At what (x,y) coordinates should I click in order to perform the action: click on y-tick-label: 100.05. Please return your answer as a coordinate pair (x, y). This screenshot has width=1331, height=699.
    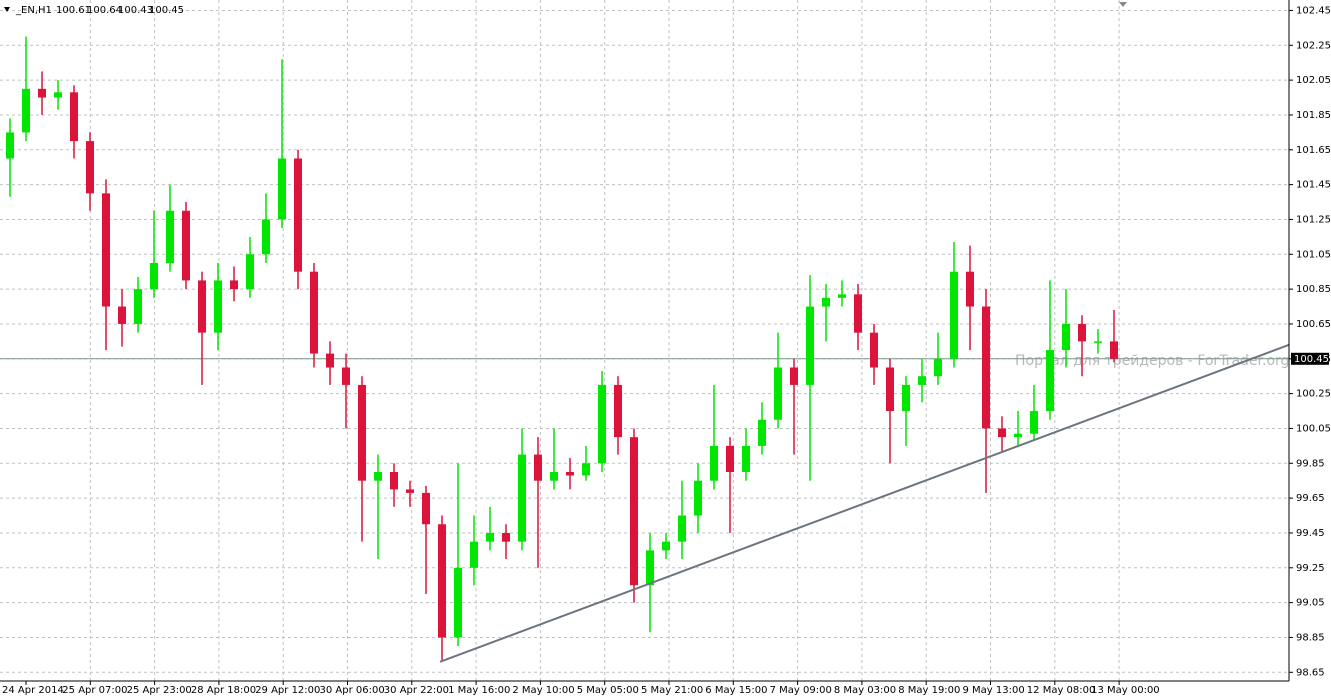
    Looking at the image, I should click on (1313, 428).